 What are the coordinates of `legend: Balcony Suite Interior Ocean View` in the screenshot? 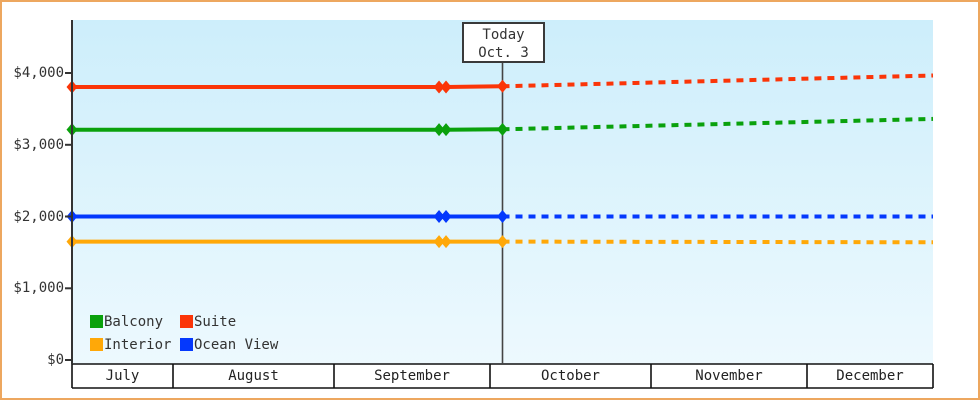 It's located at (184, 333).